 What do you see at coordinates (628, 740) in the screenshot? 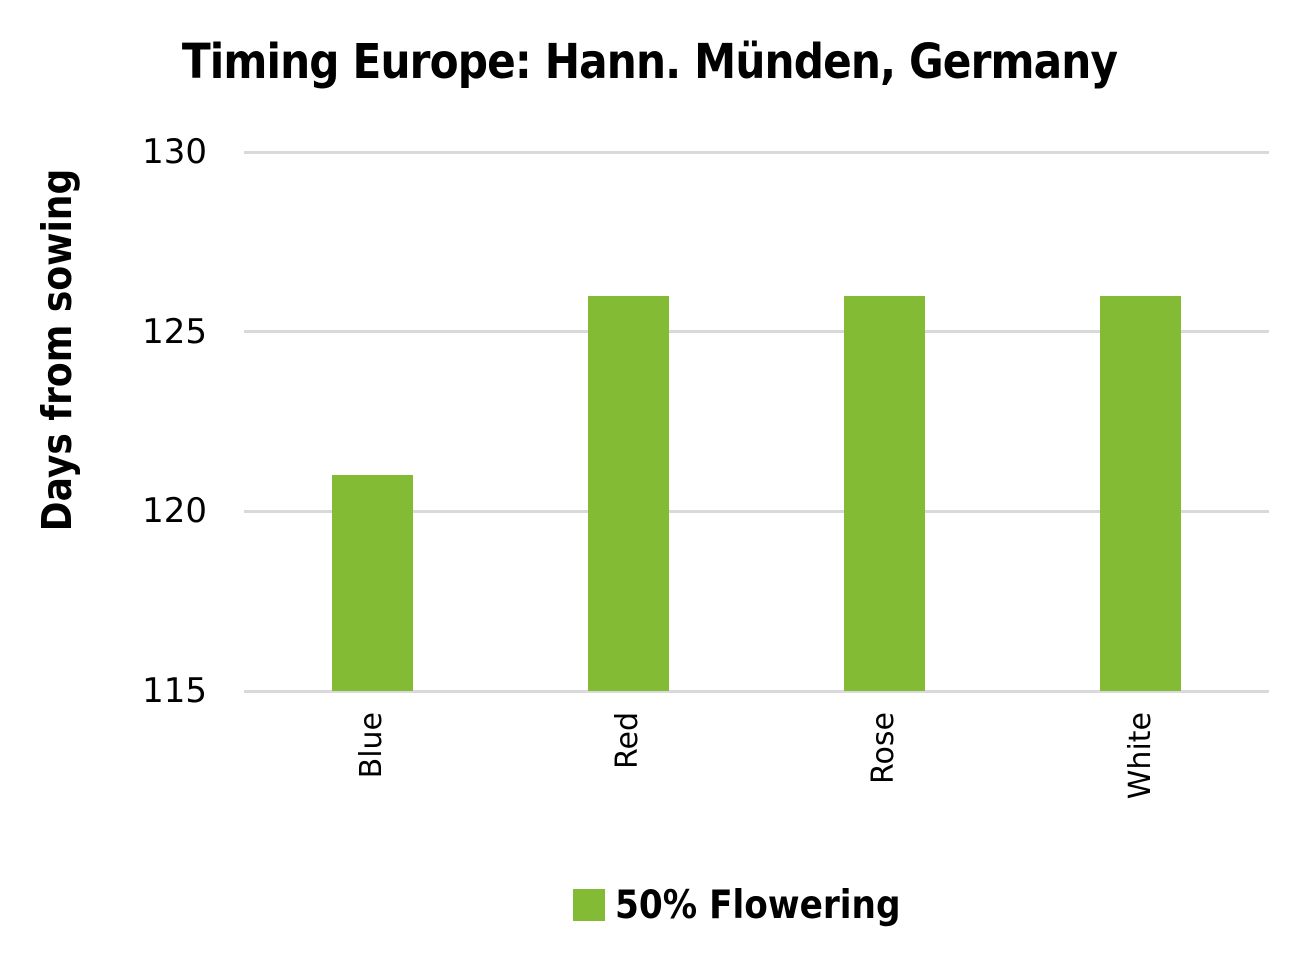
I see `x-category-label: Red` at bounding box center [628, 740].